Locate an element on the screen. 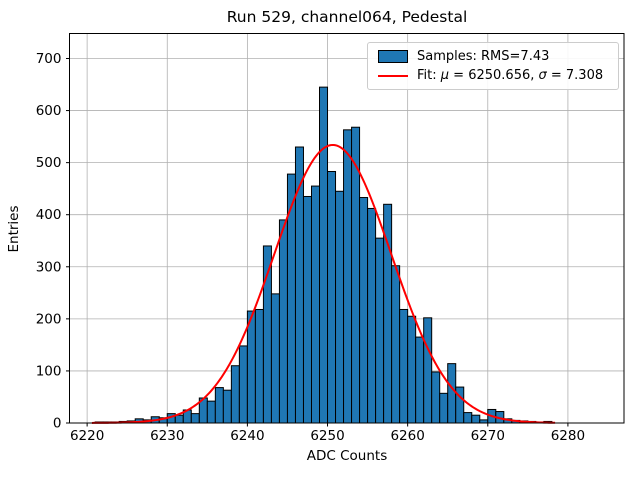  x-tick-label: 6230 is located at coordinates (167, 436).